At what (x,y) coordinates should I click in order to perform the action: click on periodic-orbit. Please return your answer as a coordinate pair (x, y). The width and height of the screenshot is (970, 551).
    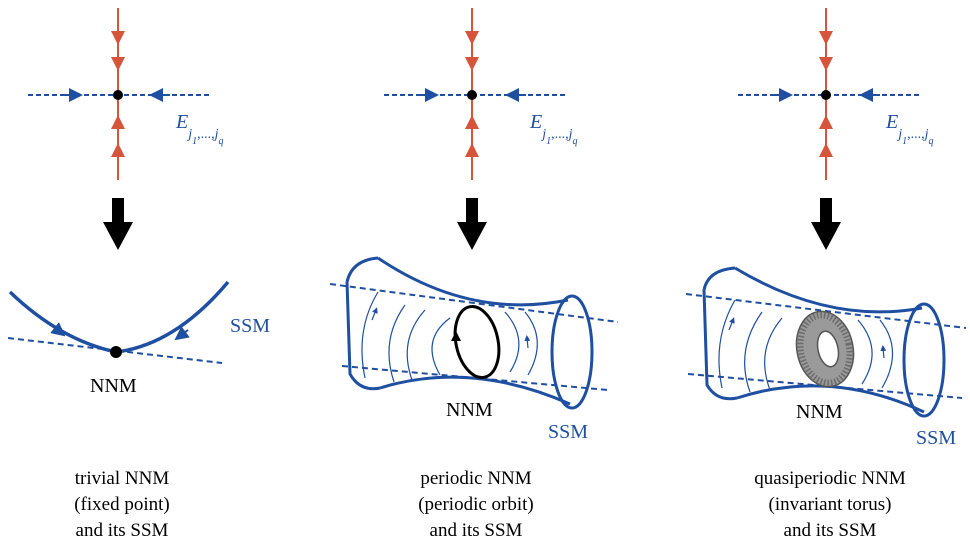
    Looking at the image, I should click on (477, 342).